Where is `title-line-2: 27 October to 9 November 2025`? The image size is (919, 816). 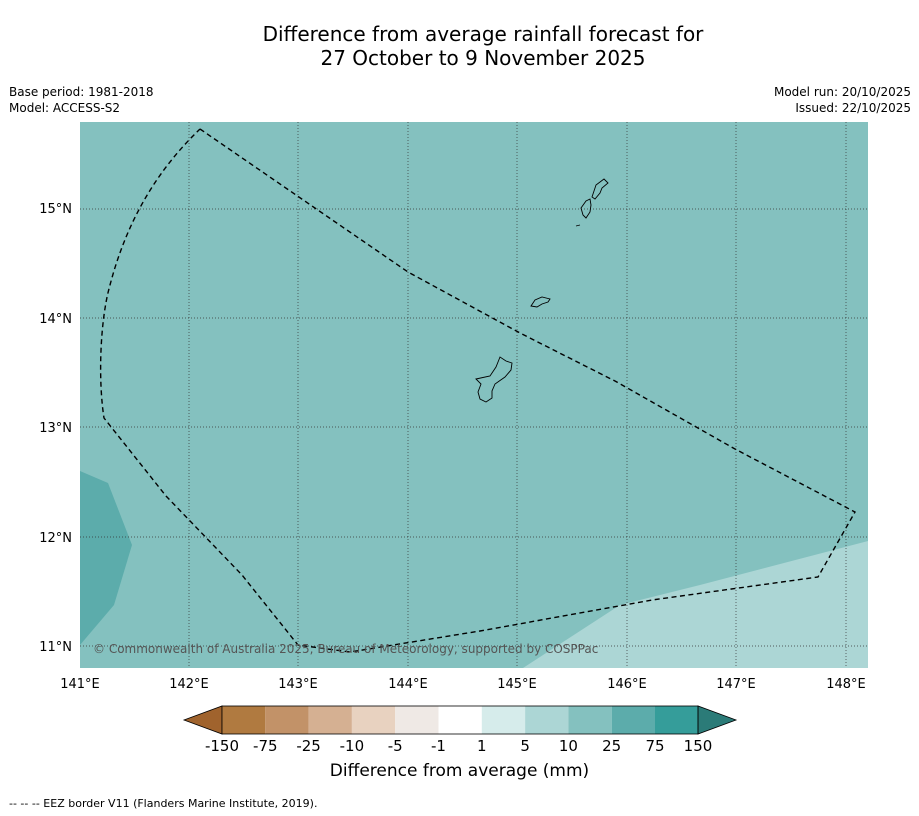
title-line-2: 27 October to 9 November 2025 is located at coordinates (483, 58).